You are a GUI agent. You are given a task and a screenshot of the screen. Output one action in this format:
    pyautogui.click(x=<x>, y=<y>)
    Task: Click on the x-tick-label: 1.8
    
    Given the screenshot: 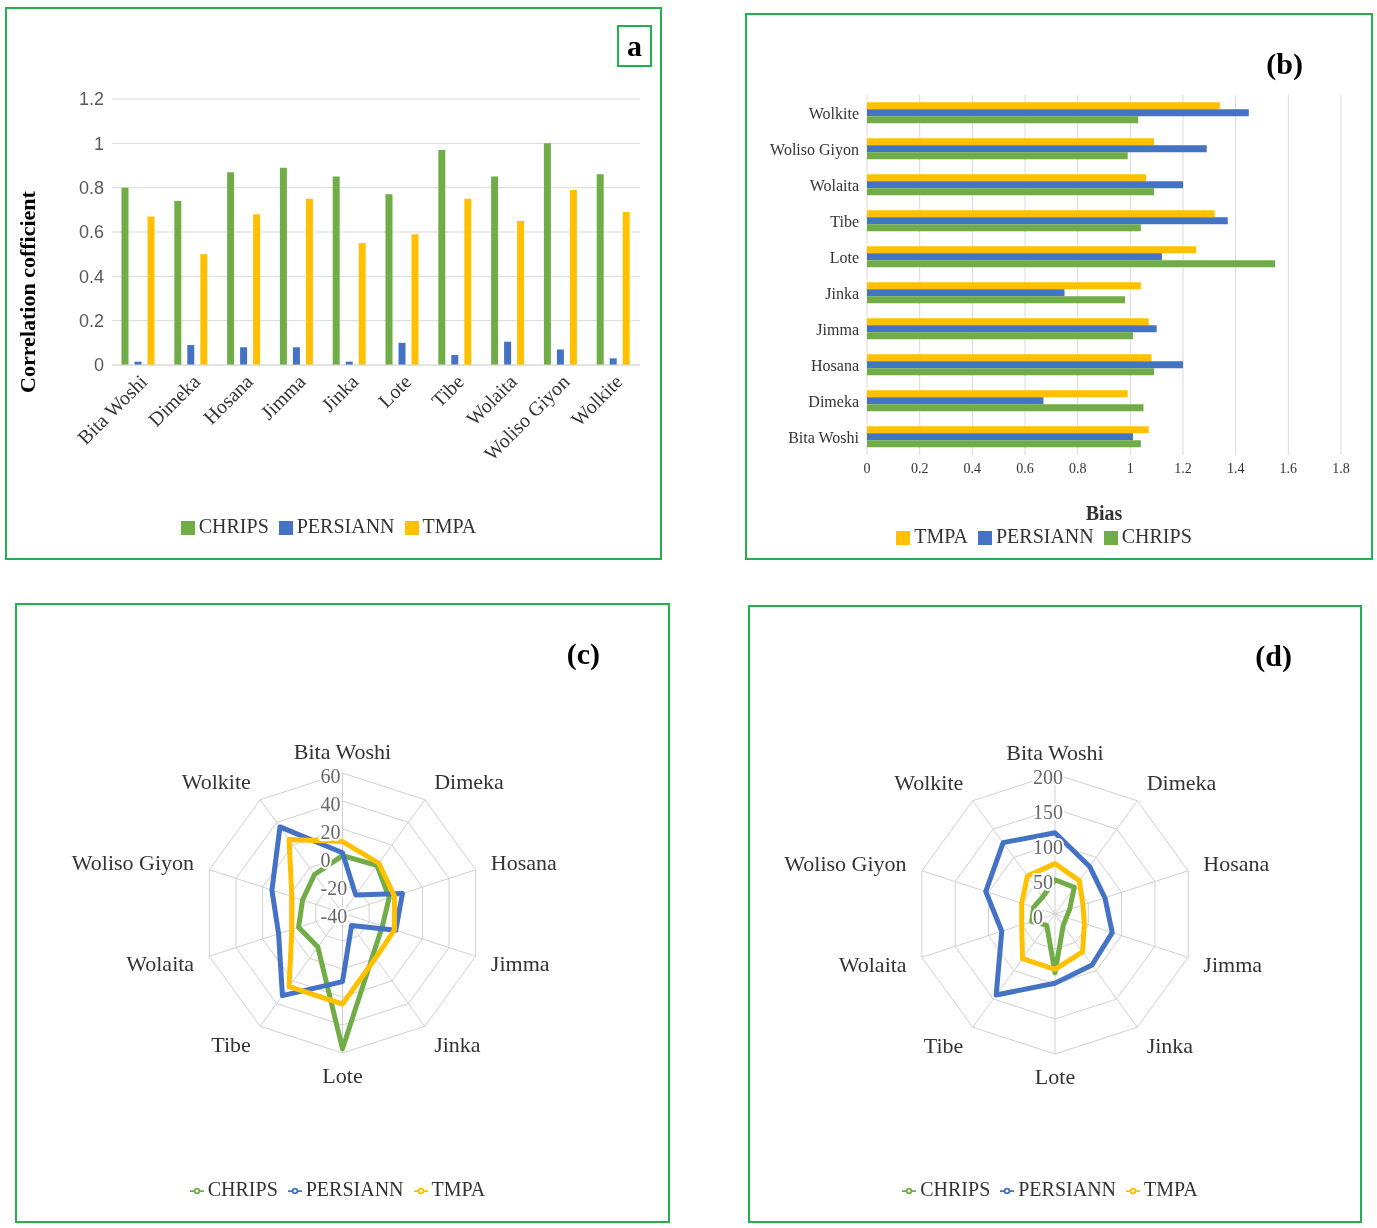 What is the action you would take?
    pyautogui.click(x=1341, y=468)
    